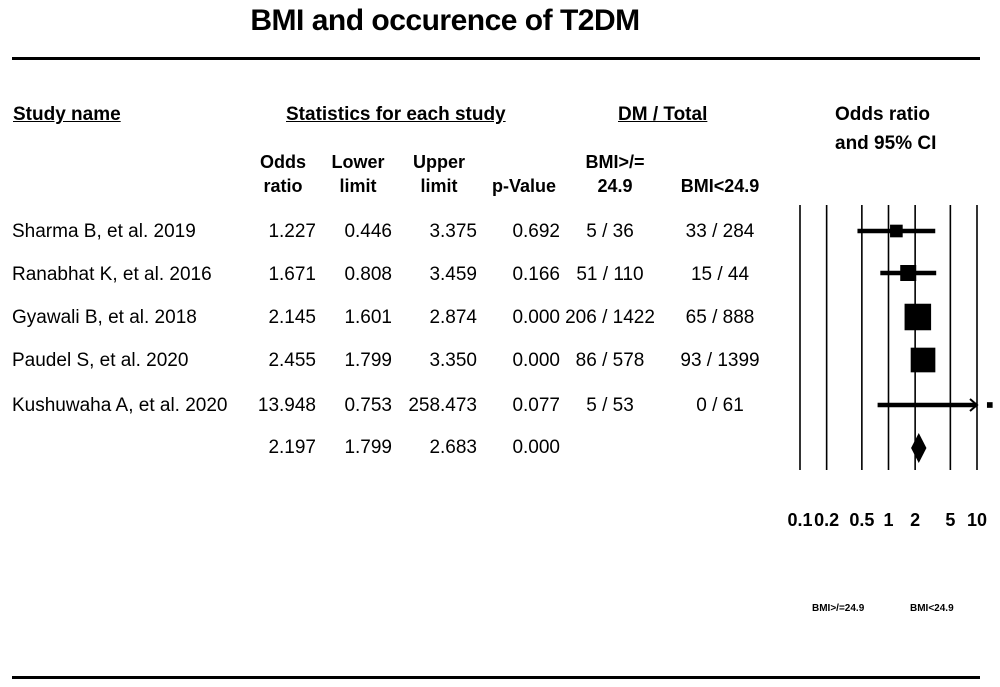 The height and width of the screenshot is (687, 1000). What do you see at coordinates (368, 274) in the screenshot?
I see `lower-limit: 0.808` at bounding box center [368, 274].